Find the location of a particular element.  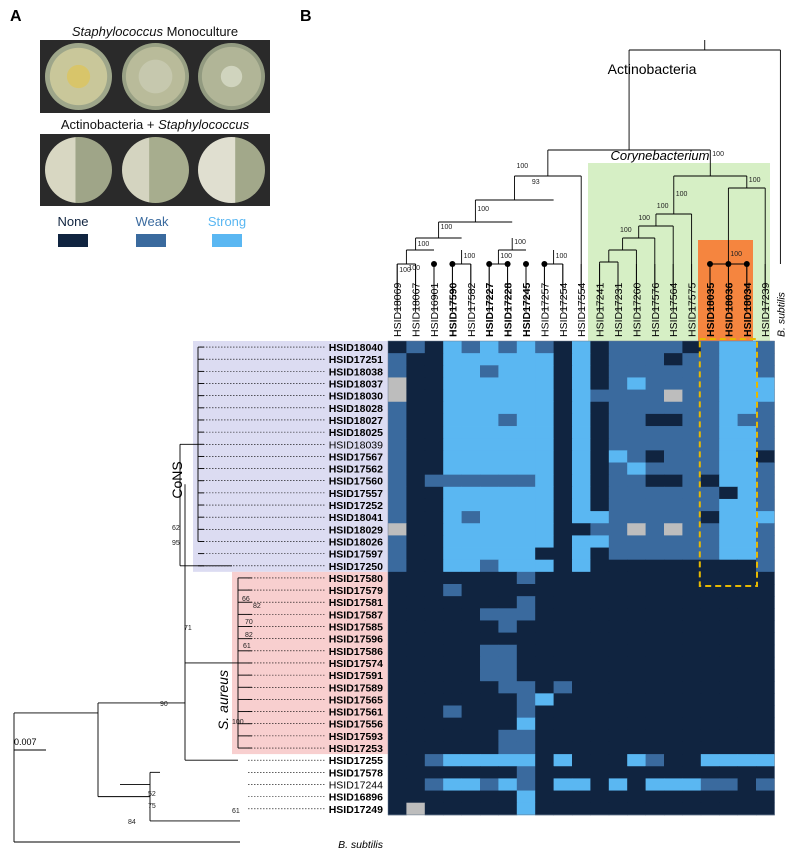

column-label: HSID17575 is located at coordinates (693, 310).